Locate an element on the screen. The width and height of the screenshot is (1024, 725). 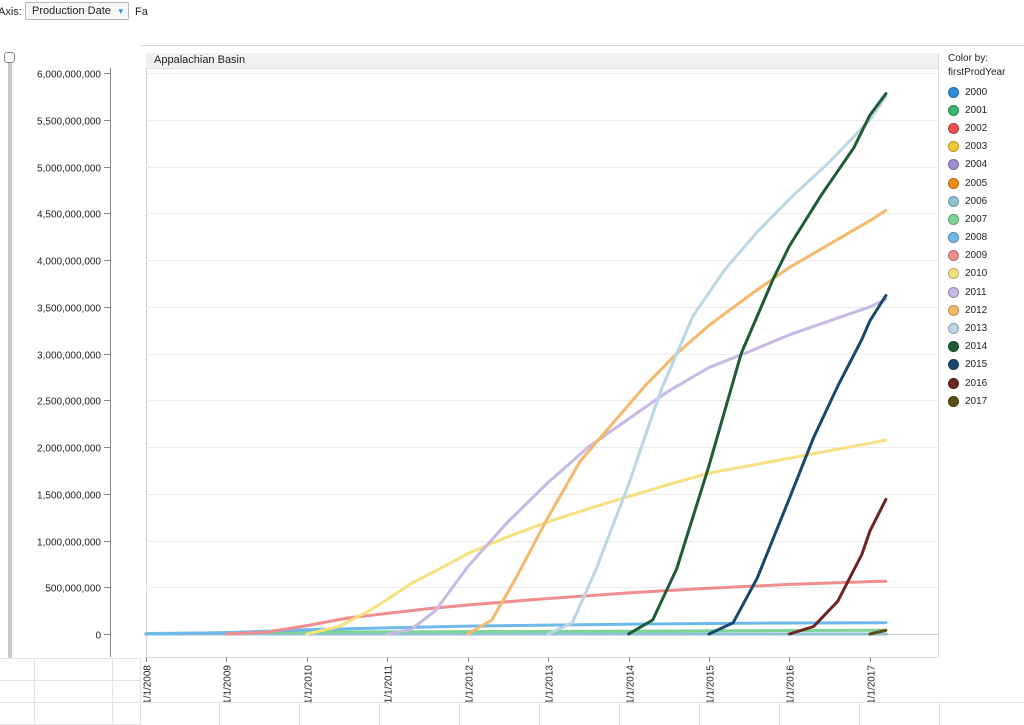
y-tick-label: 6,000,000,000 is located at coordinates (69, 75).